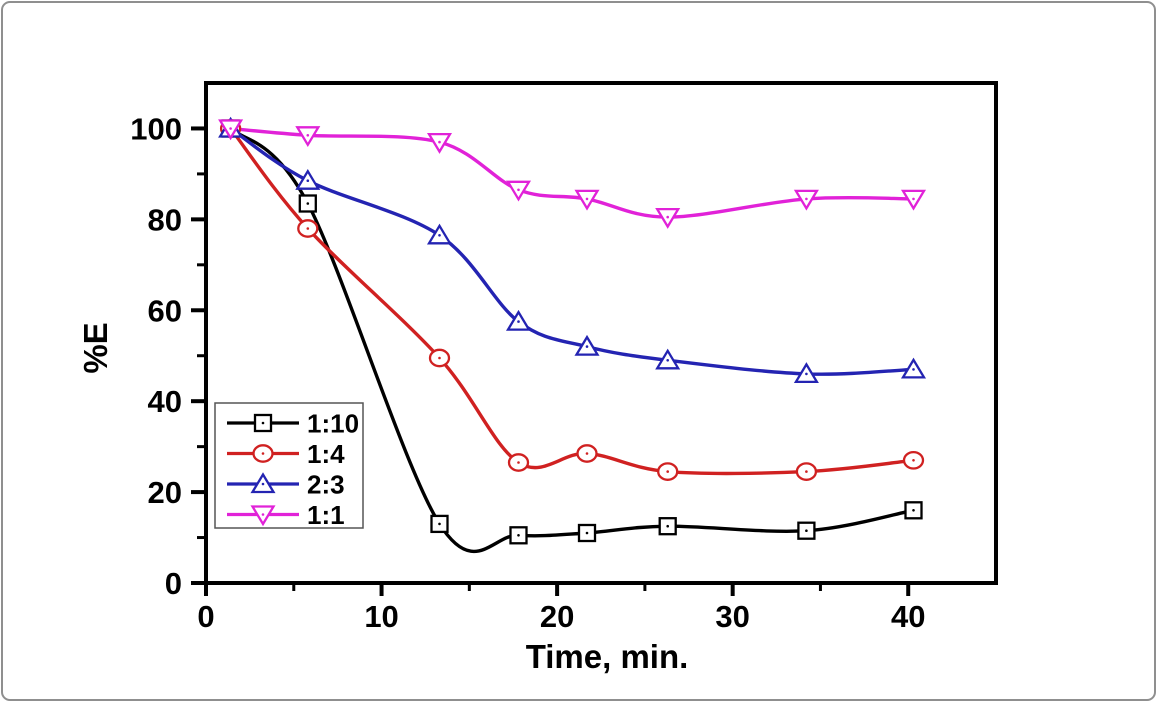 This screenshot has width=1157, height=702. I want to click on x-tick-label: 30, so click(732, 616).